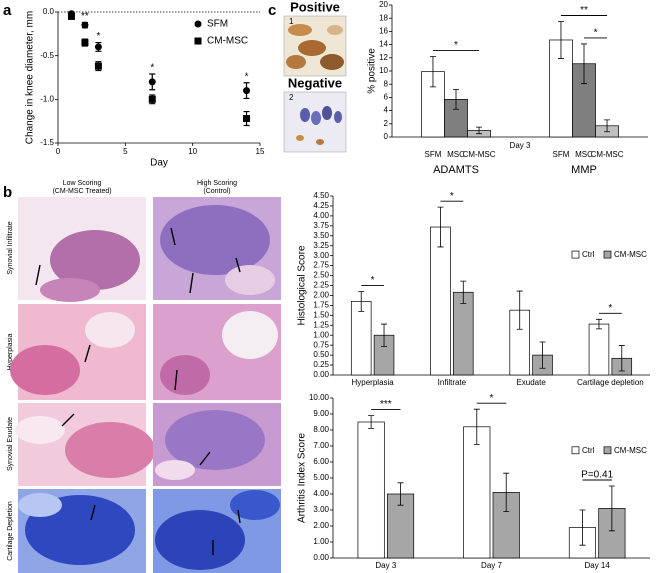  I want to click on y-axis-title: Histological Score, so click(302, 285).